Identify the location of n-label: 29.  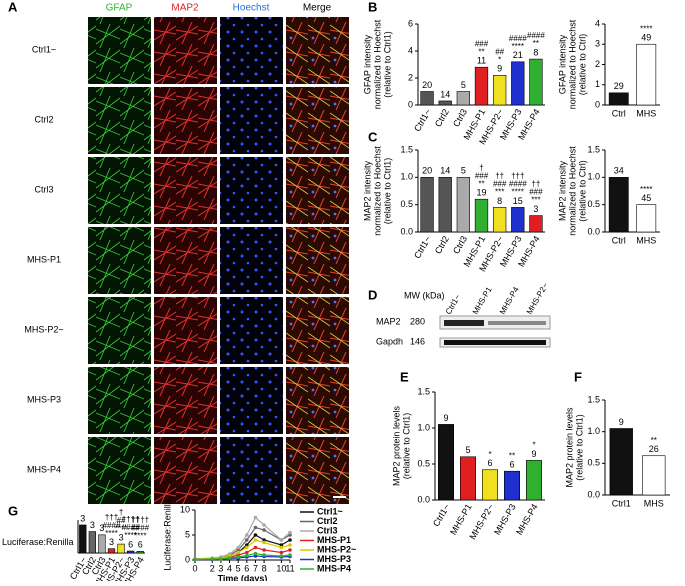
(619, 86).